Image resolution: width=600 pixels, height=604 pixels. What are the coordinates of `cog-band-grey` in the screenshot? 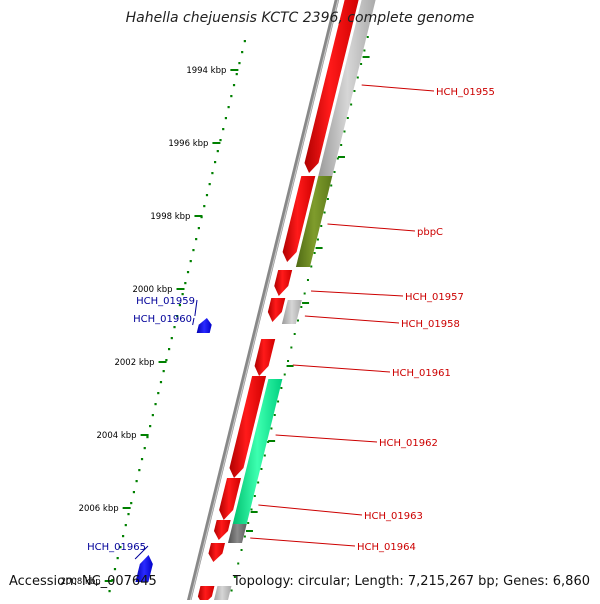 It's located at (222, 595).